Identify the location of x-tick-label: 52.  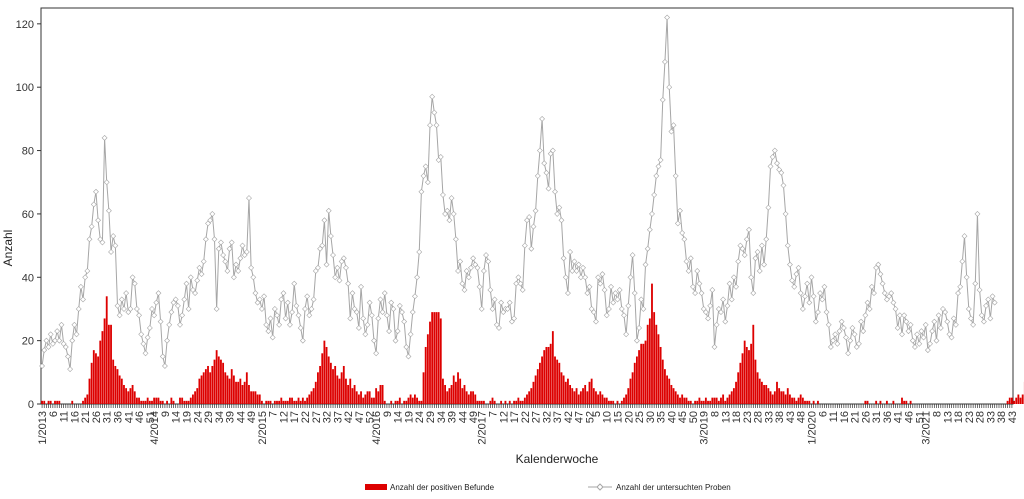
(371, 417).